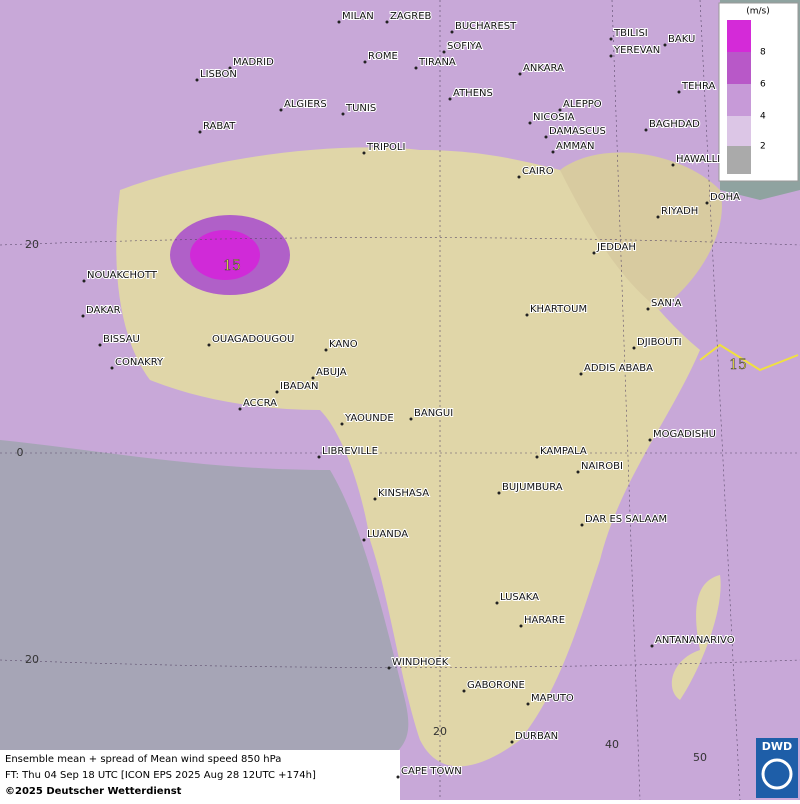 The image size is (800, 804). What do you see at coordinates (763, 53) in the screenshot?
I see `legend-level: 8` at bounding box center [763, 53].